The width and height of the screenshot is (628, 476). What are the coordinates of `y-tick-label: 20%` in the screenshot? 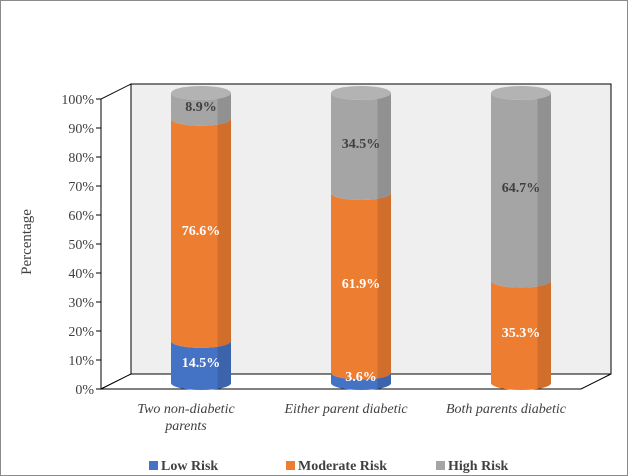 It's located at (81, 332).